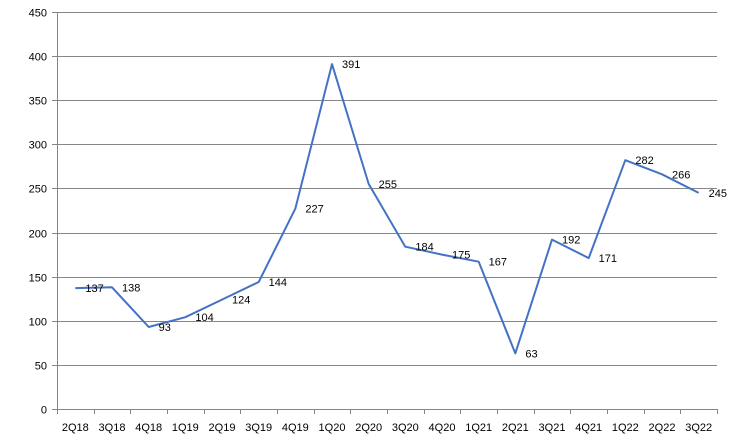 Image resolution: width=750 pixels, height=441 pixels. Describe the element at coordinates (38, 323) in the screenshot. I see `y-tick-label: 100` at that location.